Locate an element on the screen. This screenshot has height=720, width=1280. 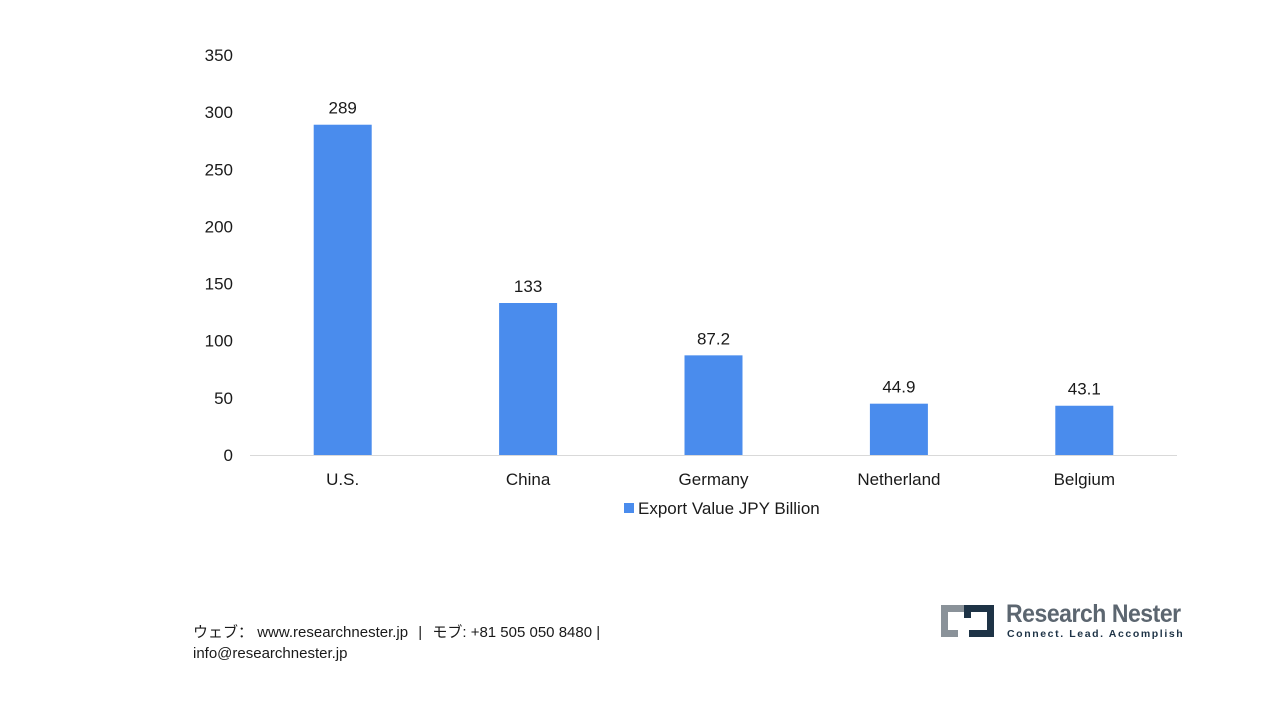
bar-value-label: 43.1 is located at coordinates (1084, 389).